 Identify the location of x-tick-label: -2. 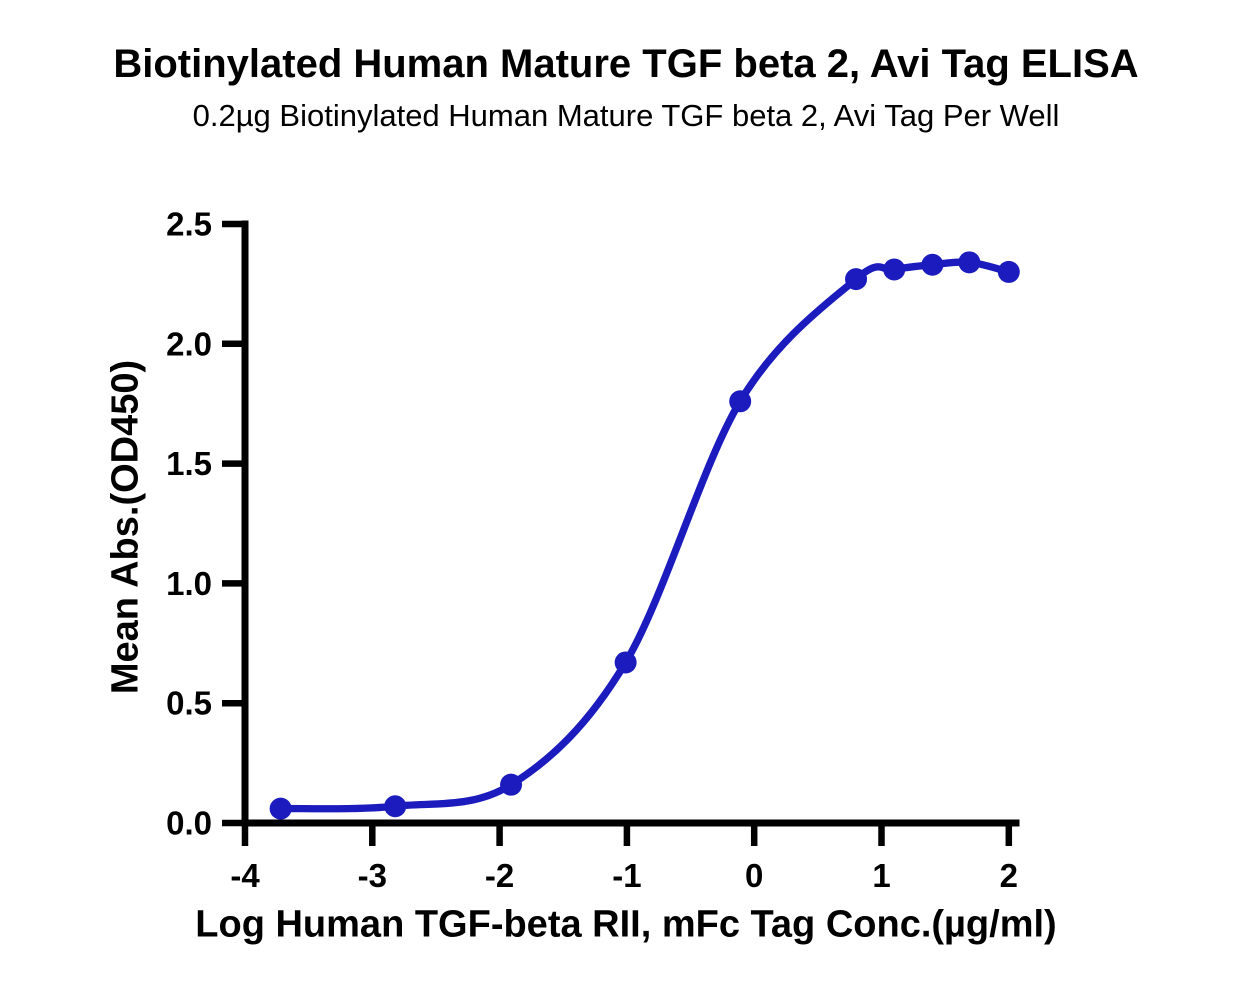
(499, 875).